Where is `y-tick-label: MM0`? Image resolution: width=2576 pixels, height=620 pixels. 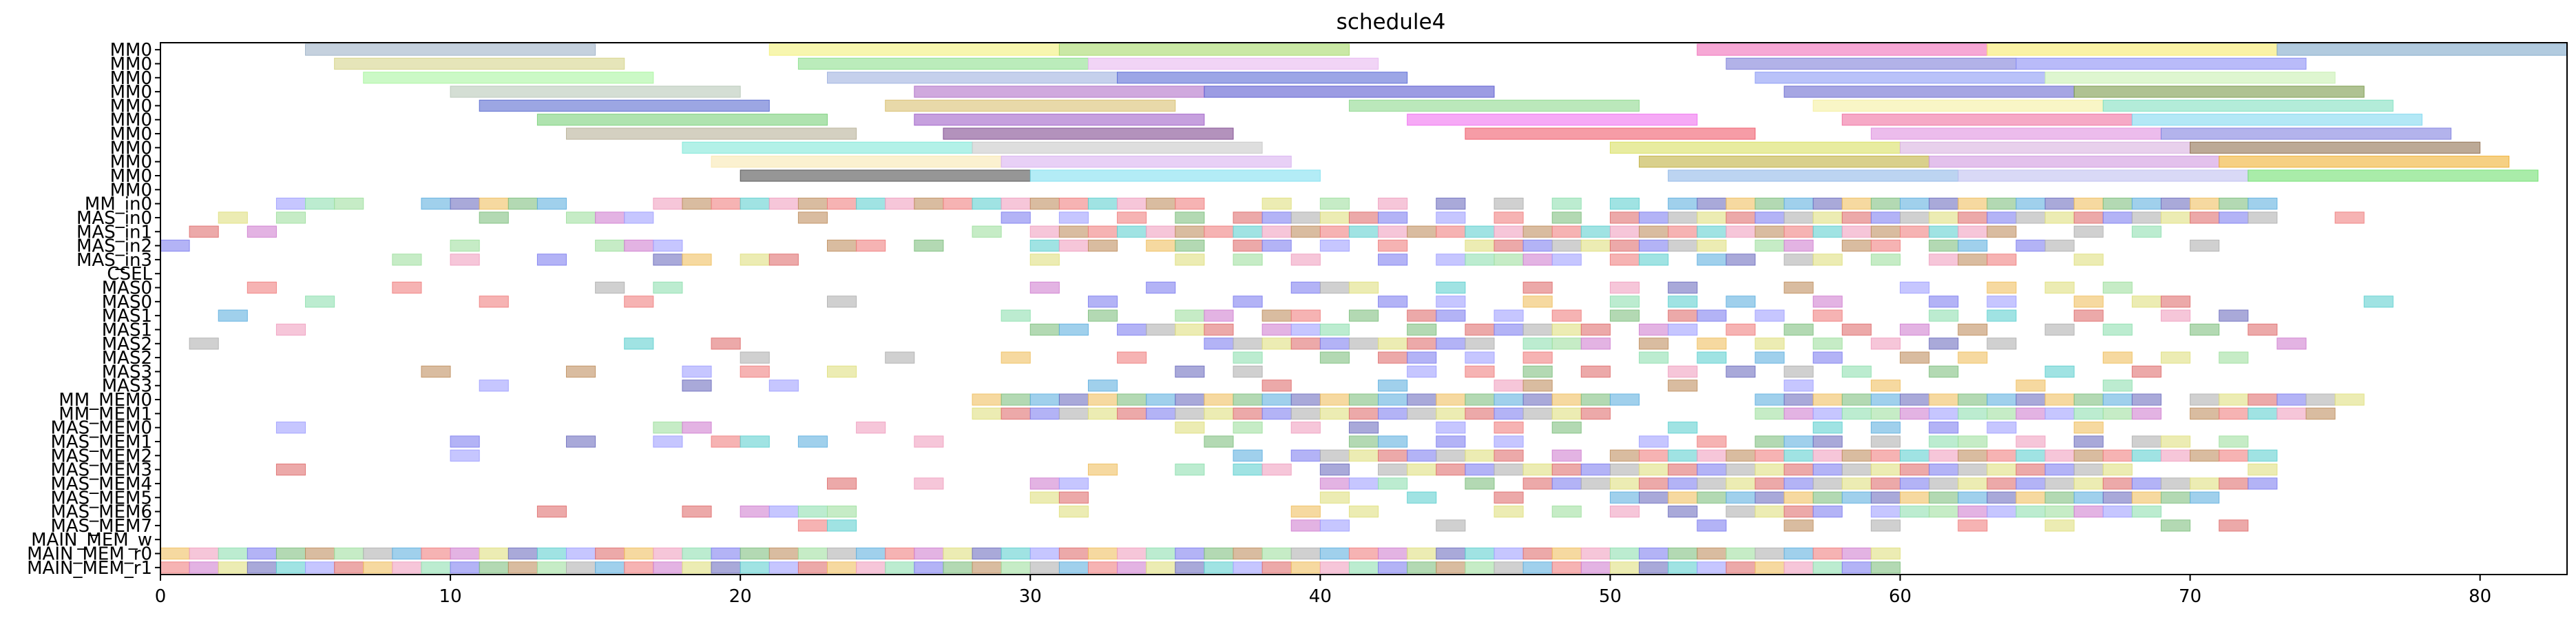 y-tick-label: MM0 is located at coordinates (131, 106).